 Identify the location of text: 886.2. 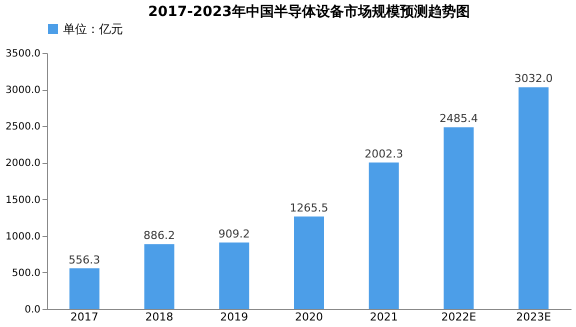
(160, 235).